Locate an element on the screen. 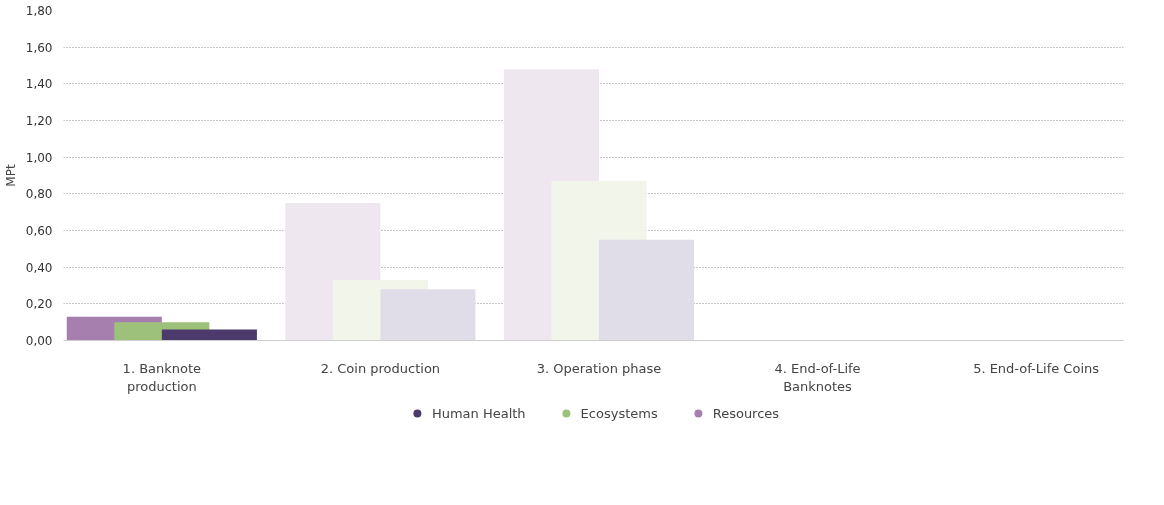 This screenshot has width=1164, height=505. y-tick-label: 1,00 is located at coordinates (39, 157).